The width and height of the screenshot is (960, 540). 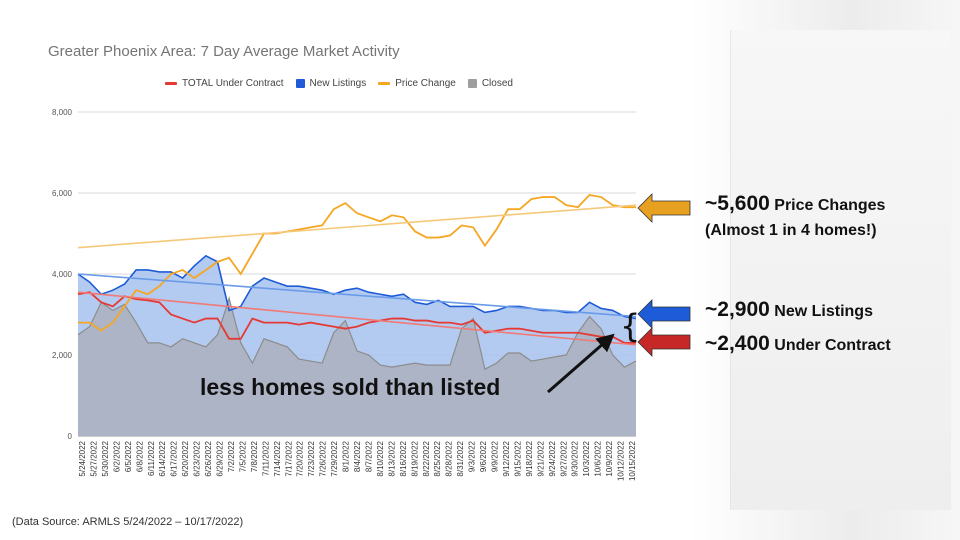 What do you see at coordinates (162, 458) in the screenshot?
I see `x-tick-label: 6/14/2022` at bounding box center [162, 458].